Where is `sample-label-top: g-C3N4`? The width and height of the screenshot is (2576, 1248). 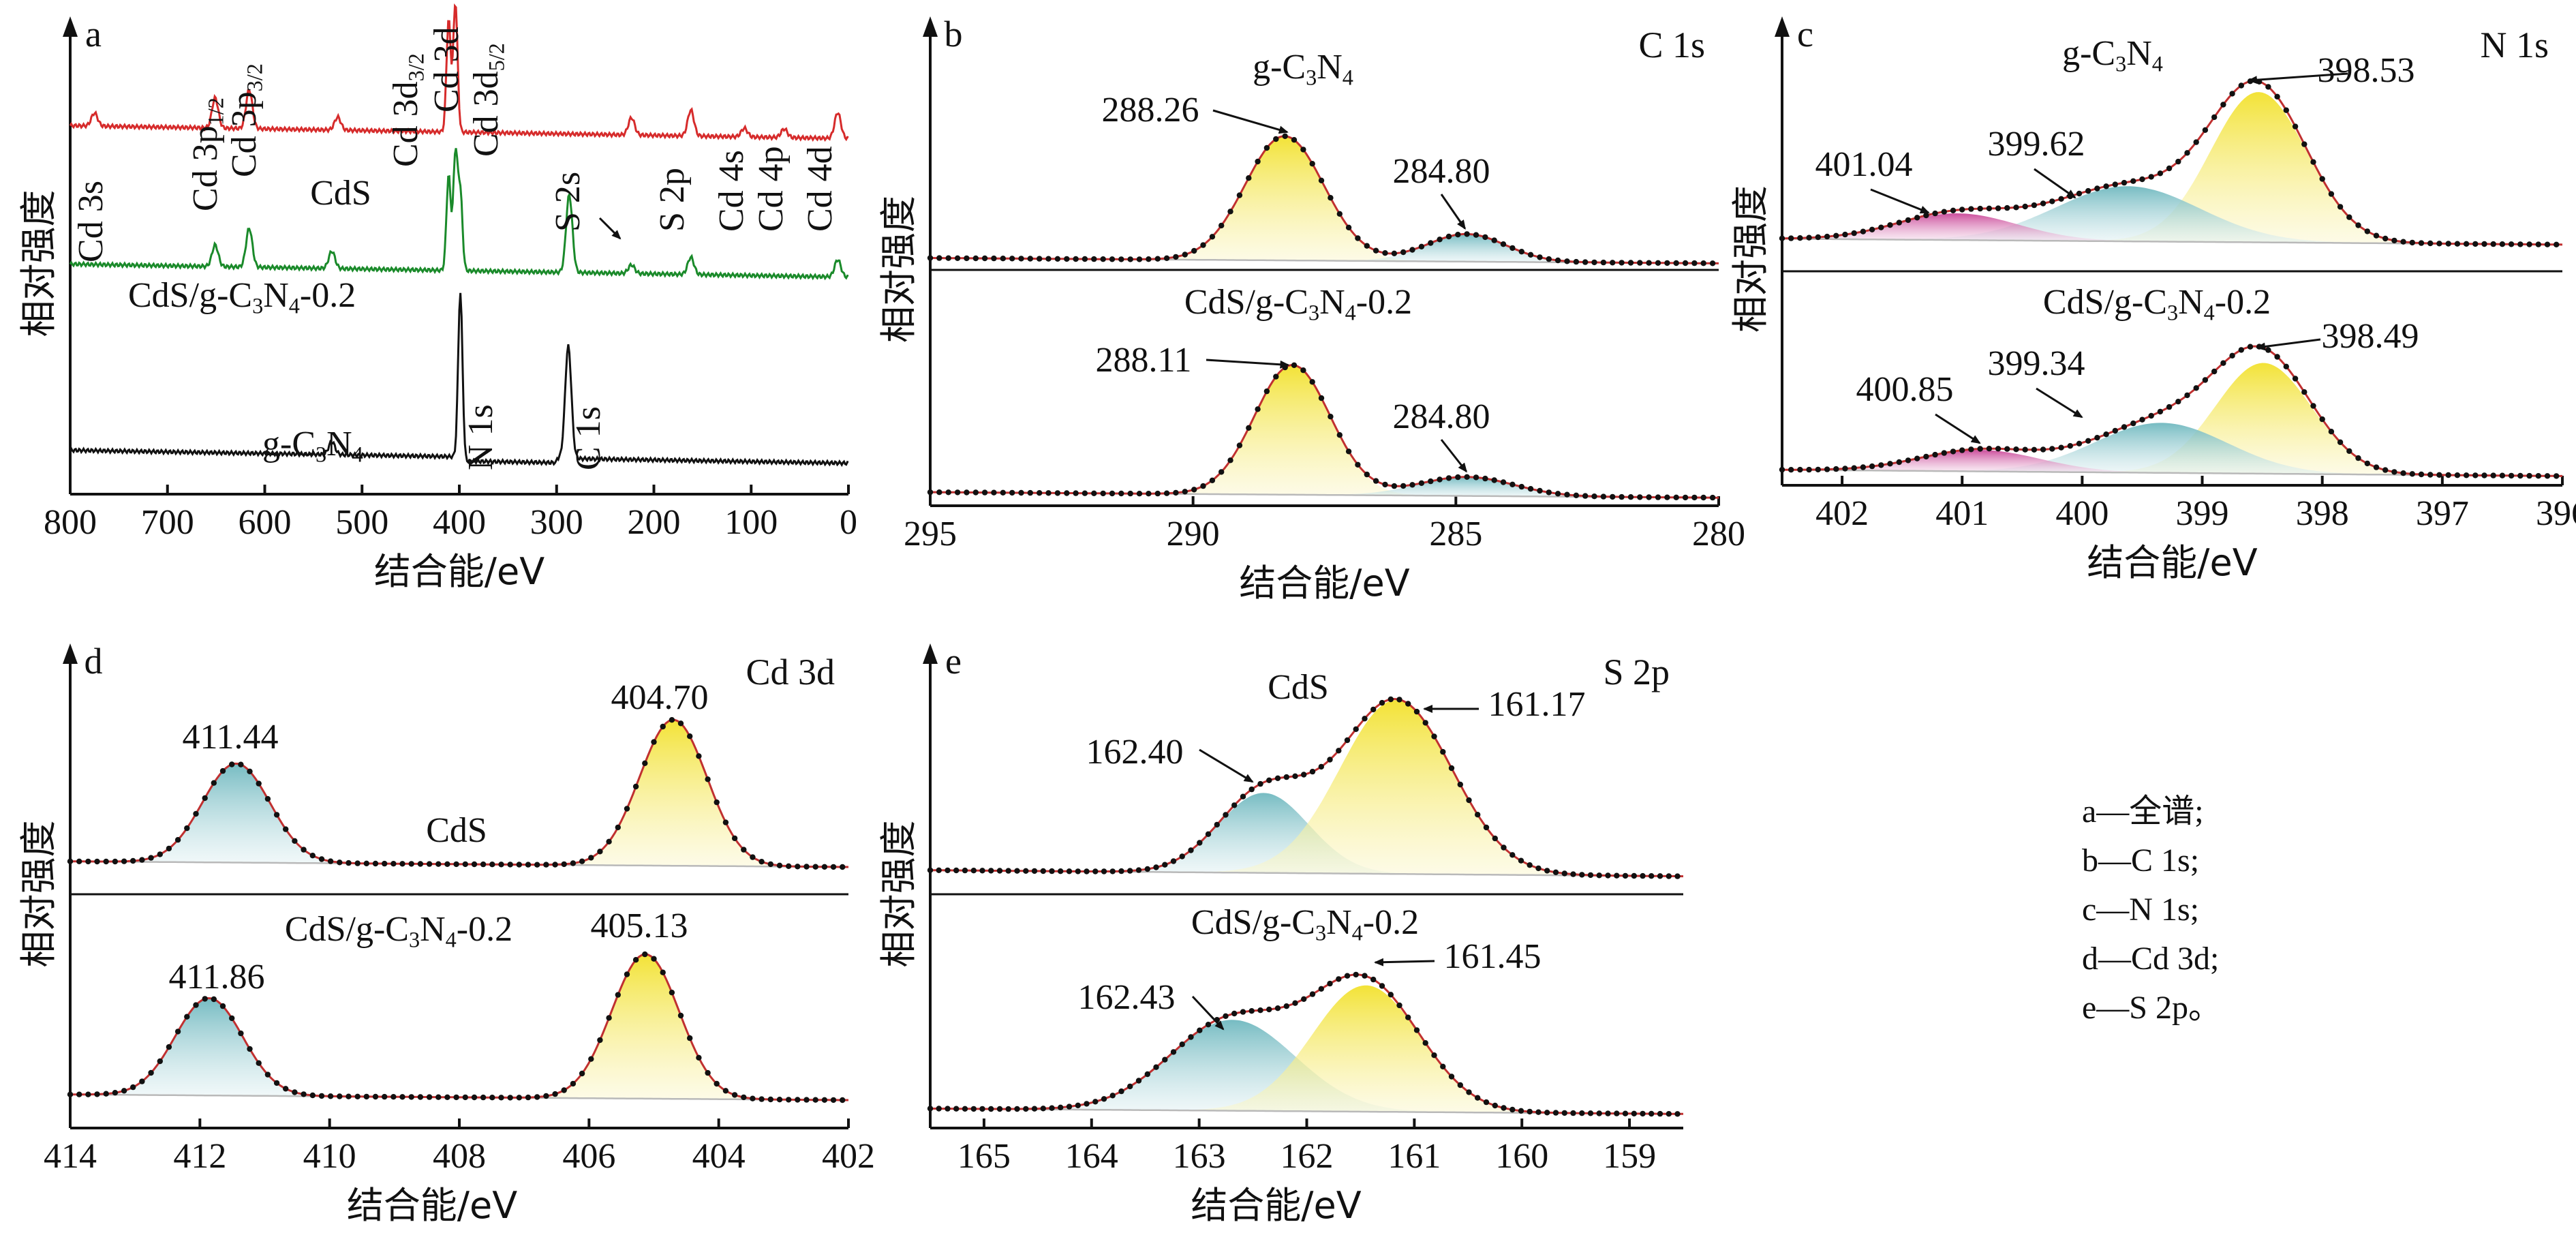 sample-label-top: g-C3N4 is located at coordinates (2112, 55).